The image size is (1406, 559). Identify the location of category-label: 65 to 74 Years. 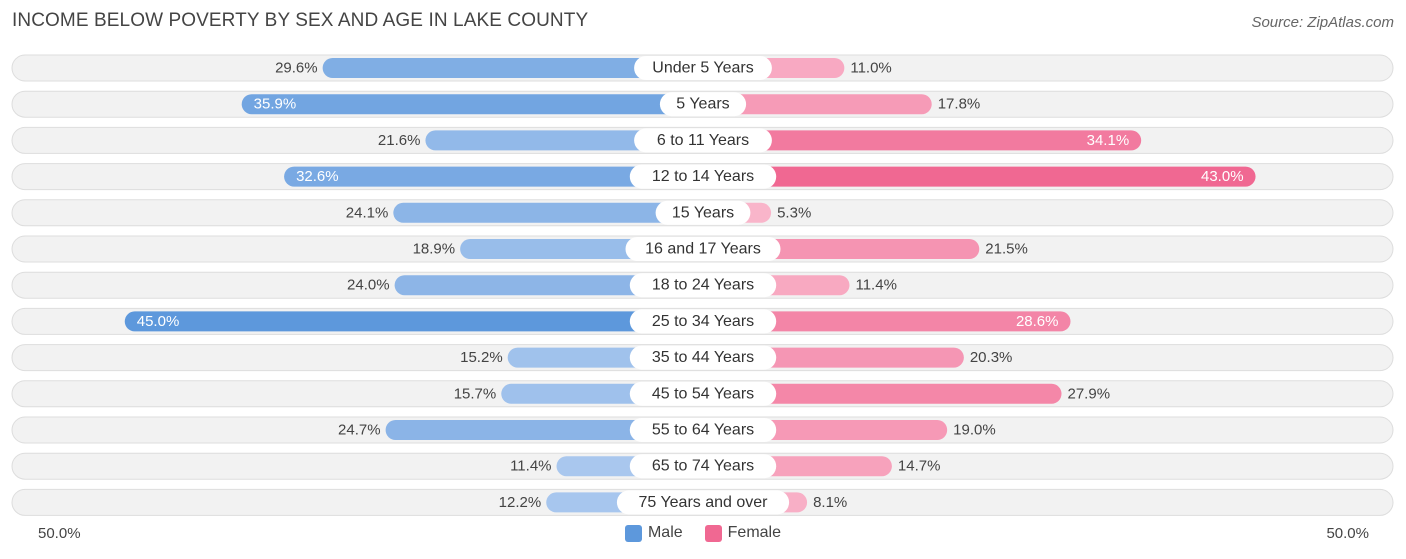
(703, 466).